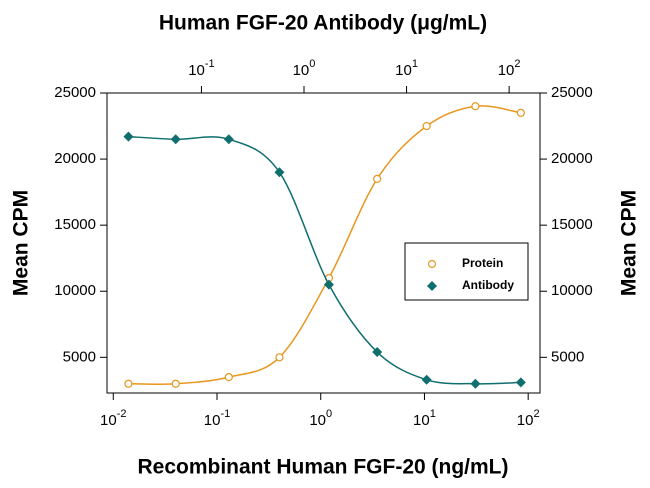 The width and height of the screenshot is (650, 488). I want to click on legend-label: Antibody, so click(488, 285).